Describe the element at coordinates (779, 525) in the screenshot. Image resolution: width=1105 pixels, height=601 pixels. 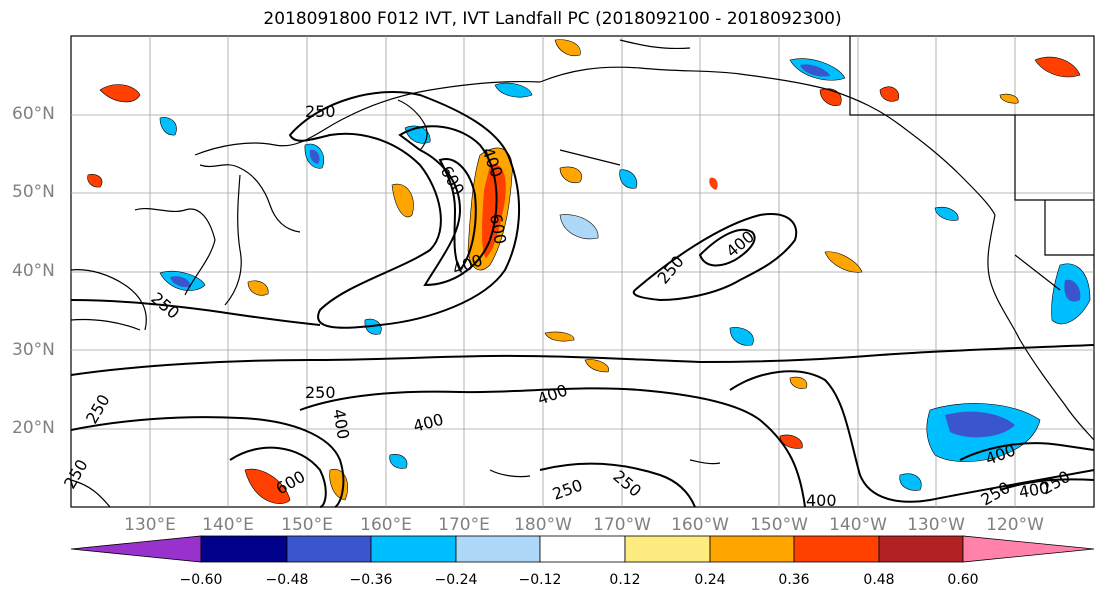
I see `lon-label: 150°W` at that location.